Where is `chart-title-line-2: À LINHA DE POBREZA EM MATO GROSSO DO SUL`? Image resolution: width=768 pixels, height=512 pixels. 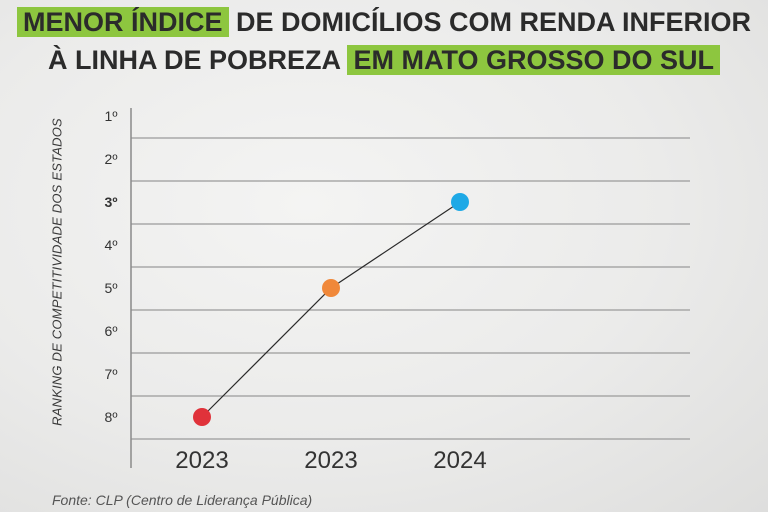 chart-title-line-2: À LINHA DE POBREZA EM MATO GROSSO DO SUL is located at coordinates (384, 60).